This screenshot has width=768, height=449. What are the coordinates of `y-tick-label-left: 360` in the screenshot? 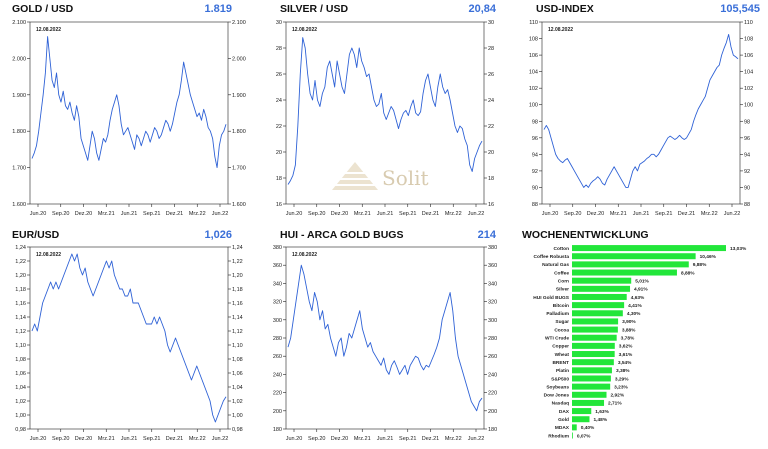 It's located at (277, 266).